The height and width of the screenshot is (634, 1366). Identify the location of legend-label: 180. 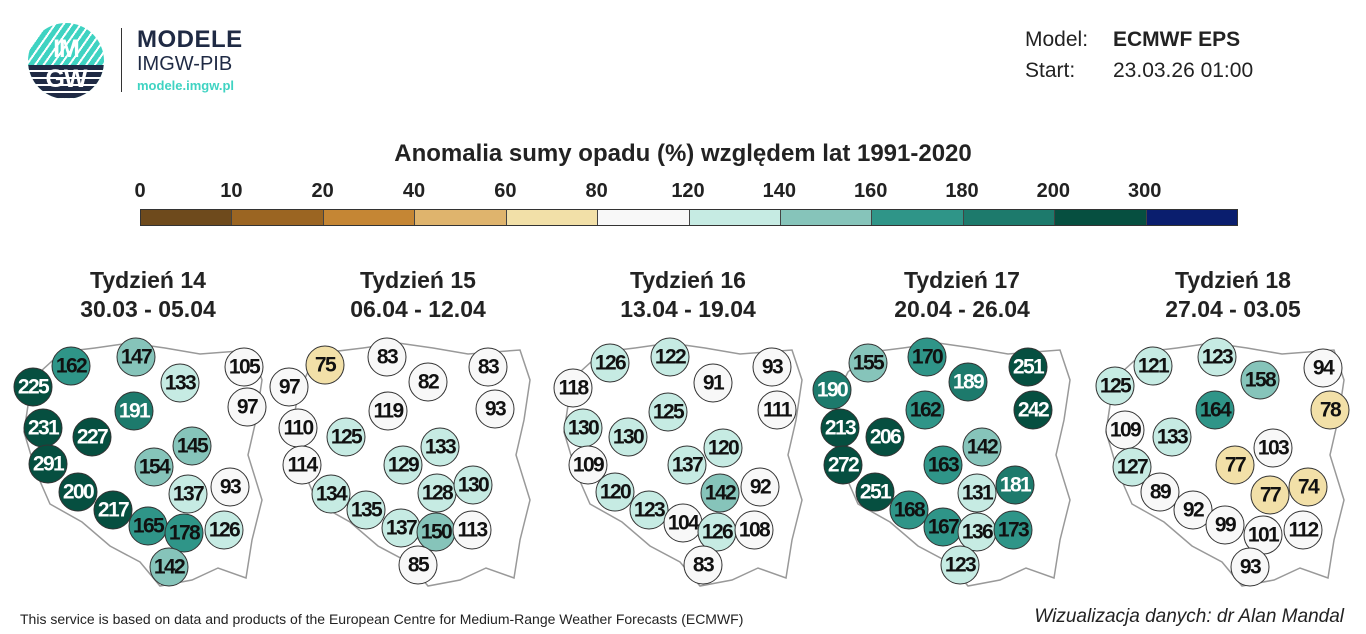
(962, 191).